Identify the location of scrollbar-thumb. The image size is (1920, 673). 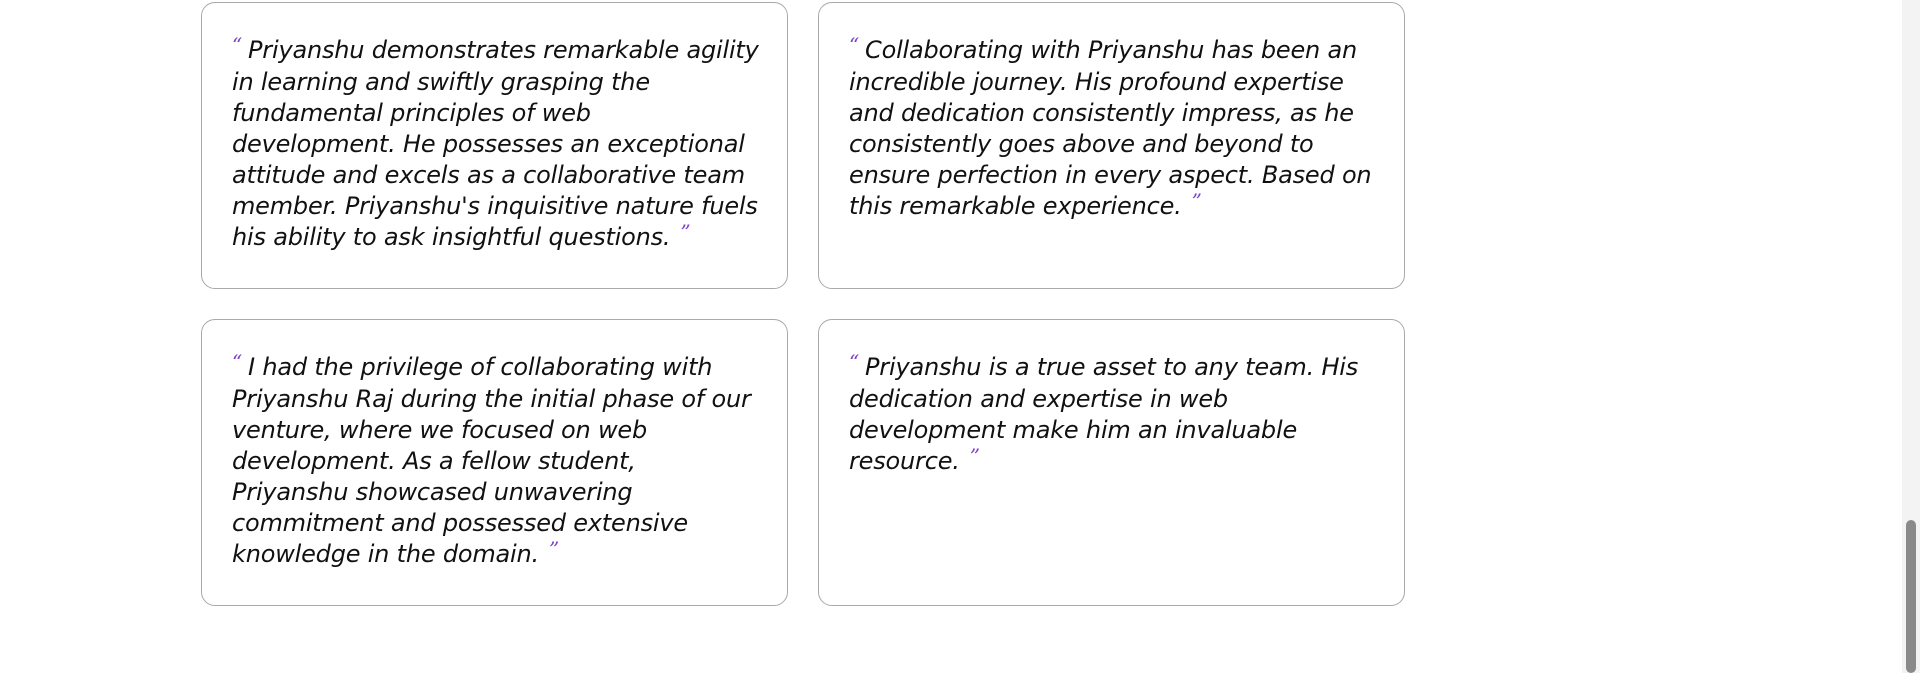
(1911, 596).